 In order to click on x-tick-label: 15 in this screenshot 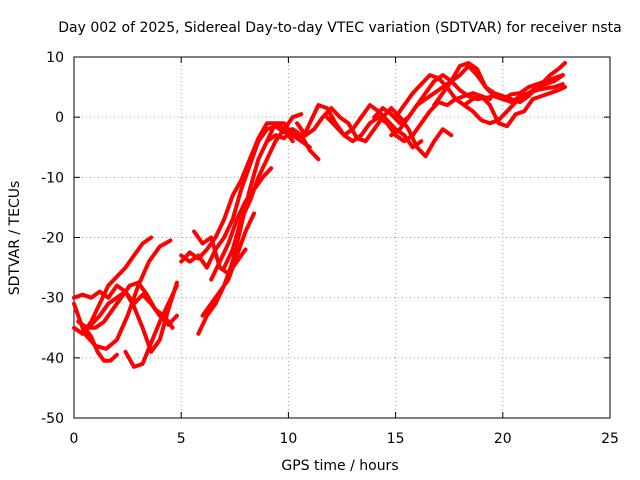, I will do `click(396, 439)`.